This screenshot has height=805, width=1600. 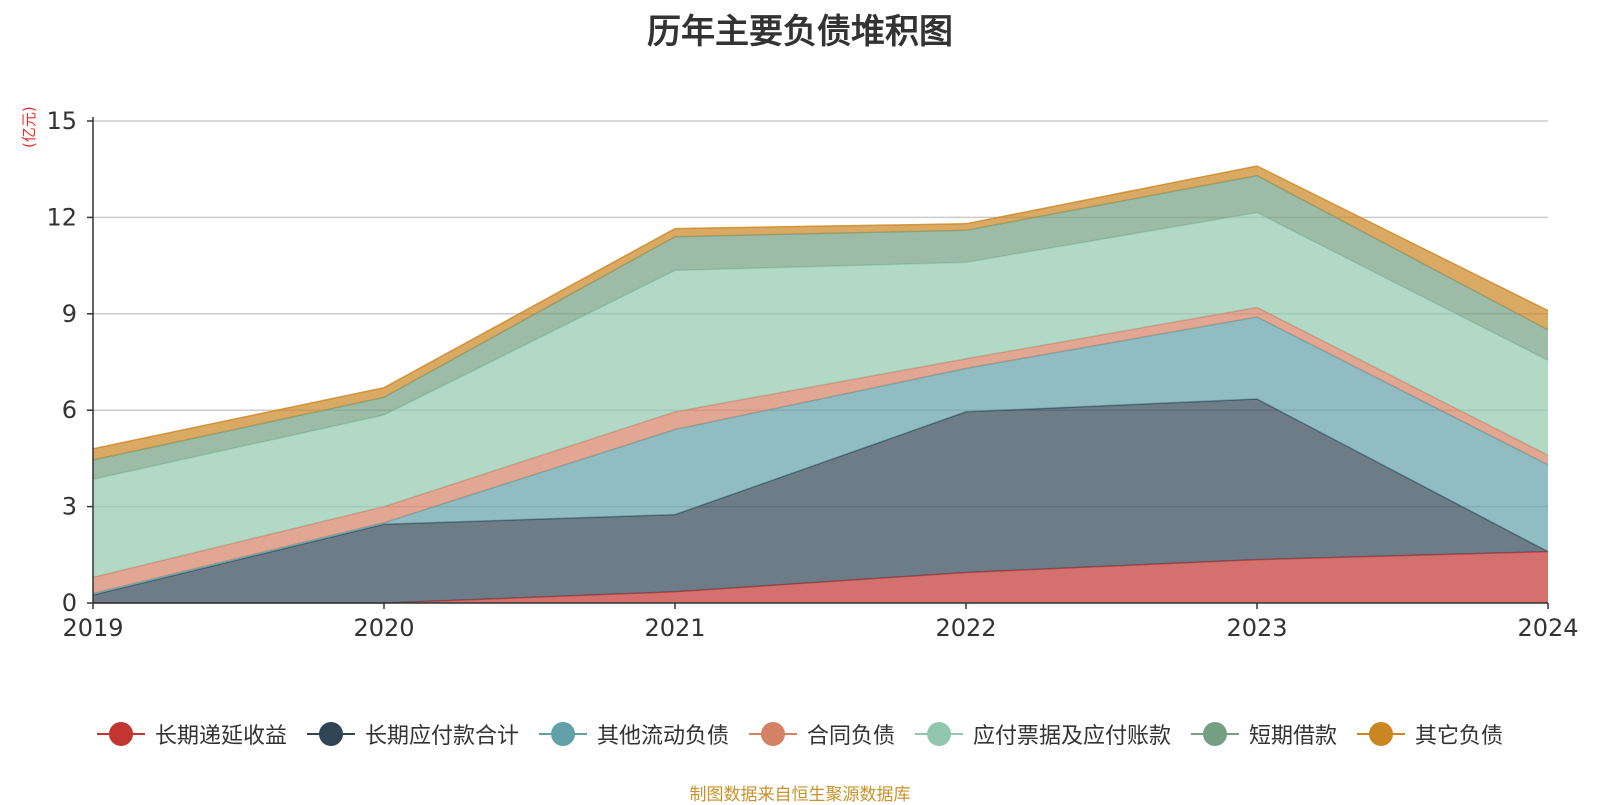 I want to click on y-tick-label: 3, so click(x=69, y=507).